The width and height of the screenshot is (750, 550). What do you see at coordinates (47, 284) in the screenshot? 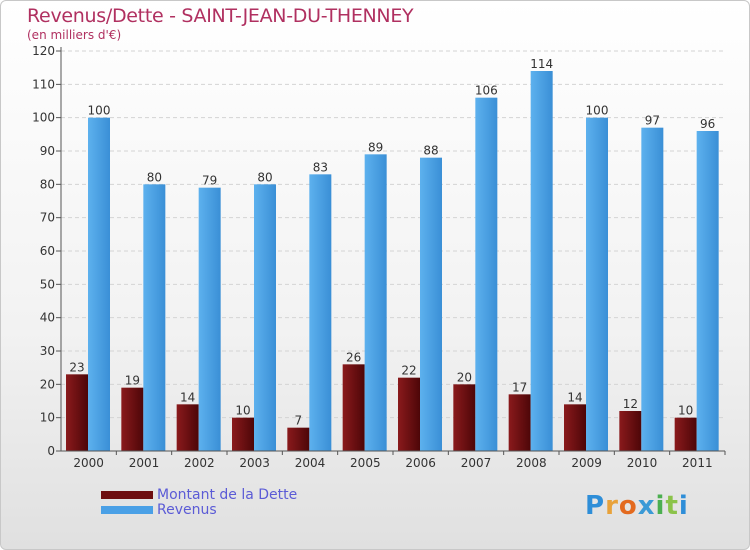
I see `y-tick-label: 50` at bounding box center [47, 284].